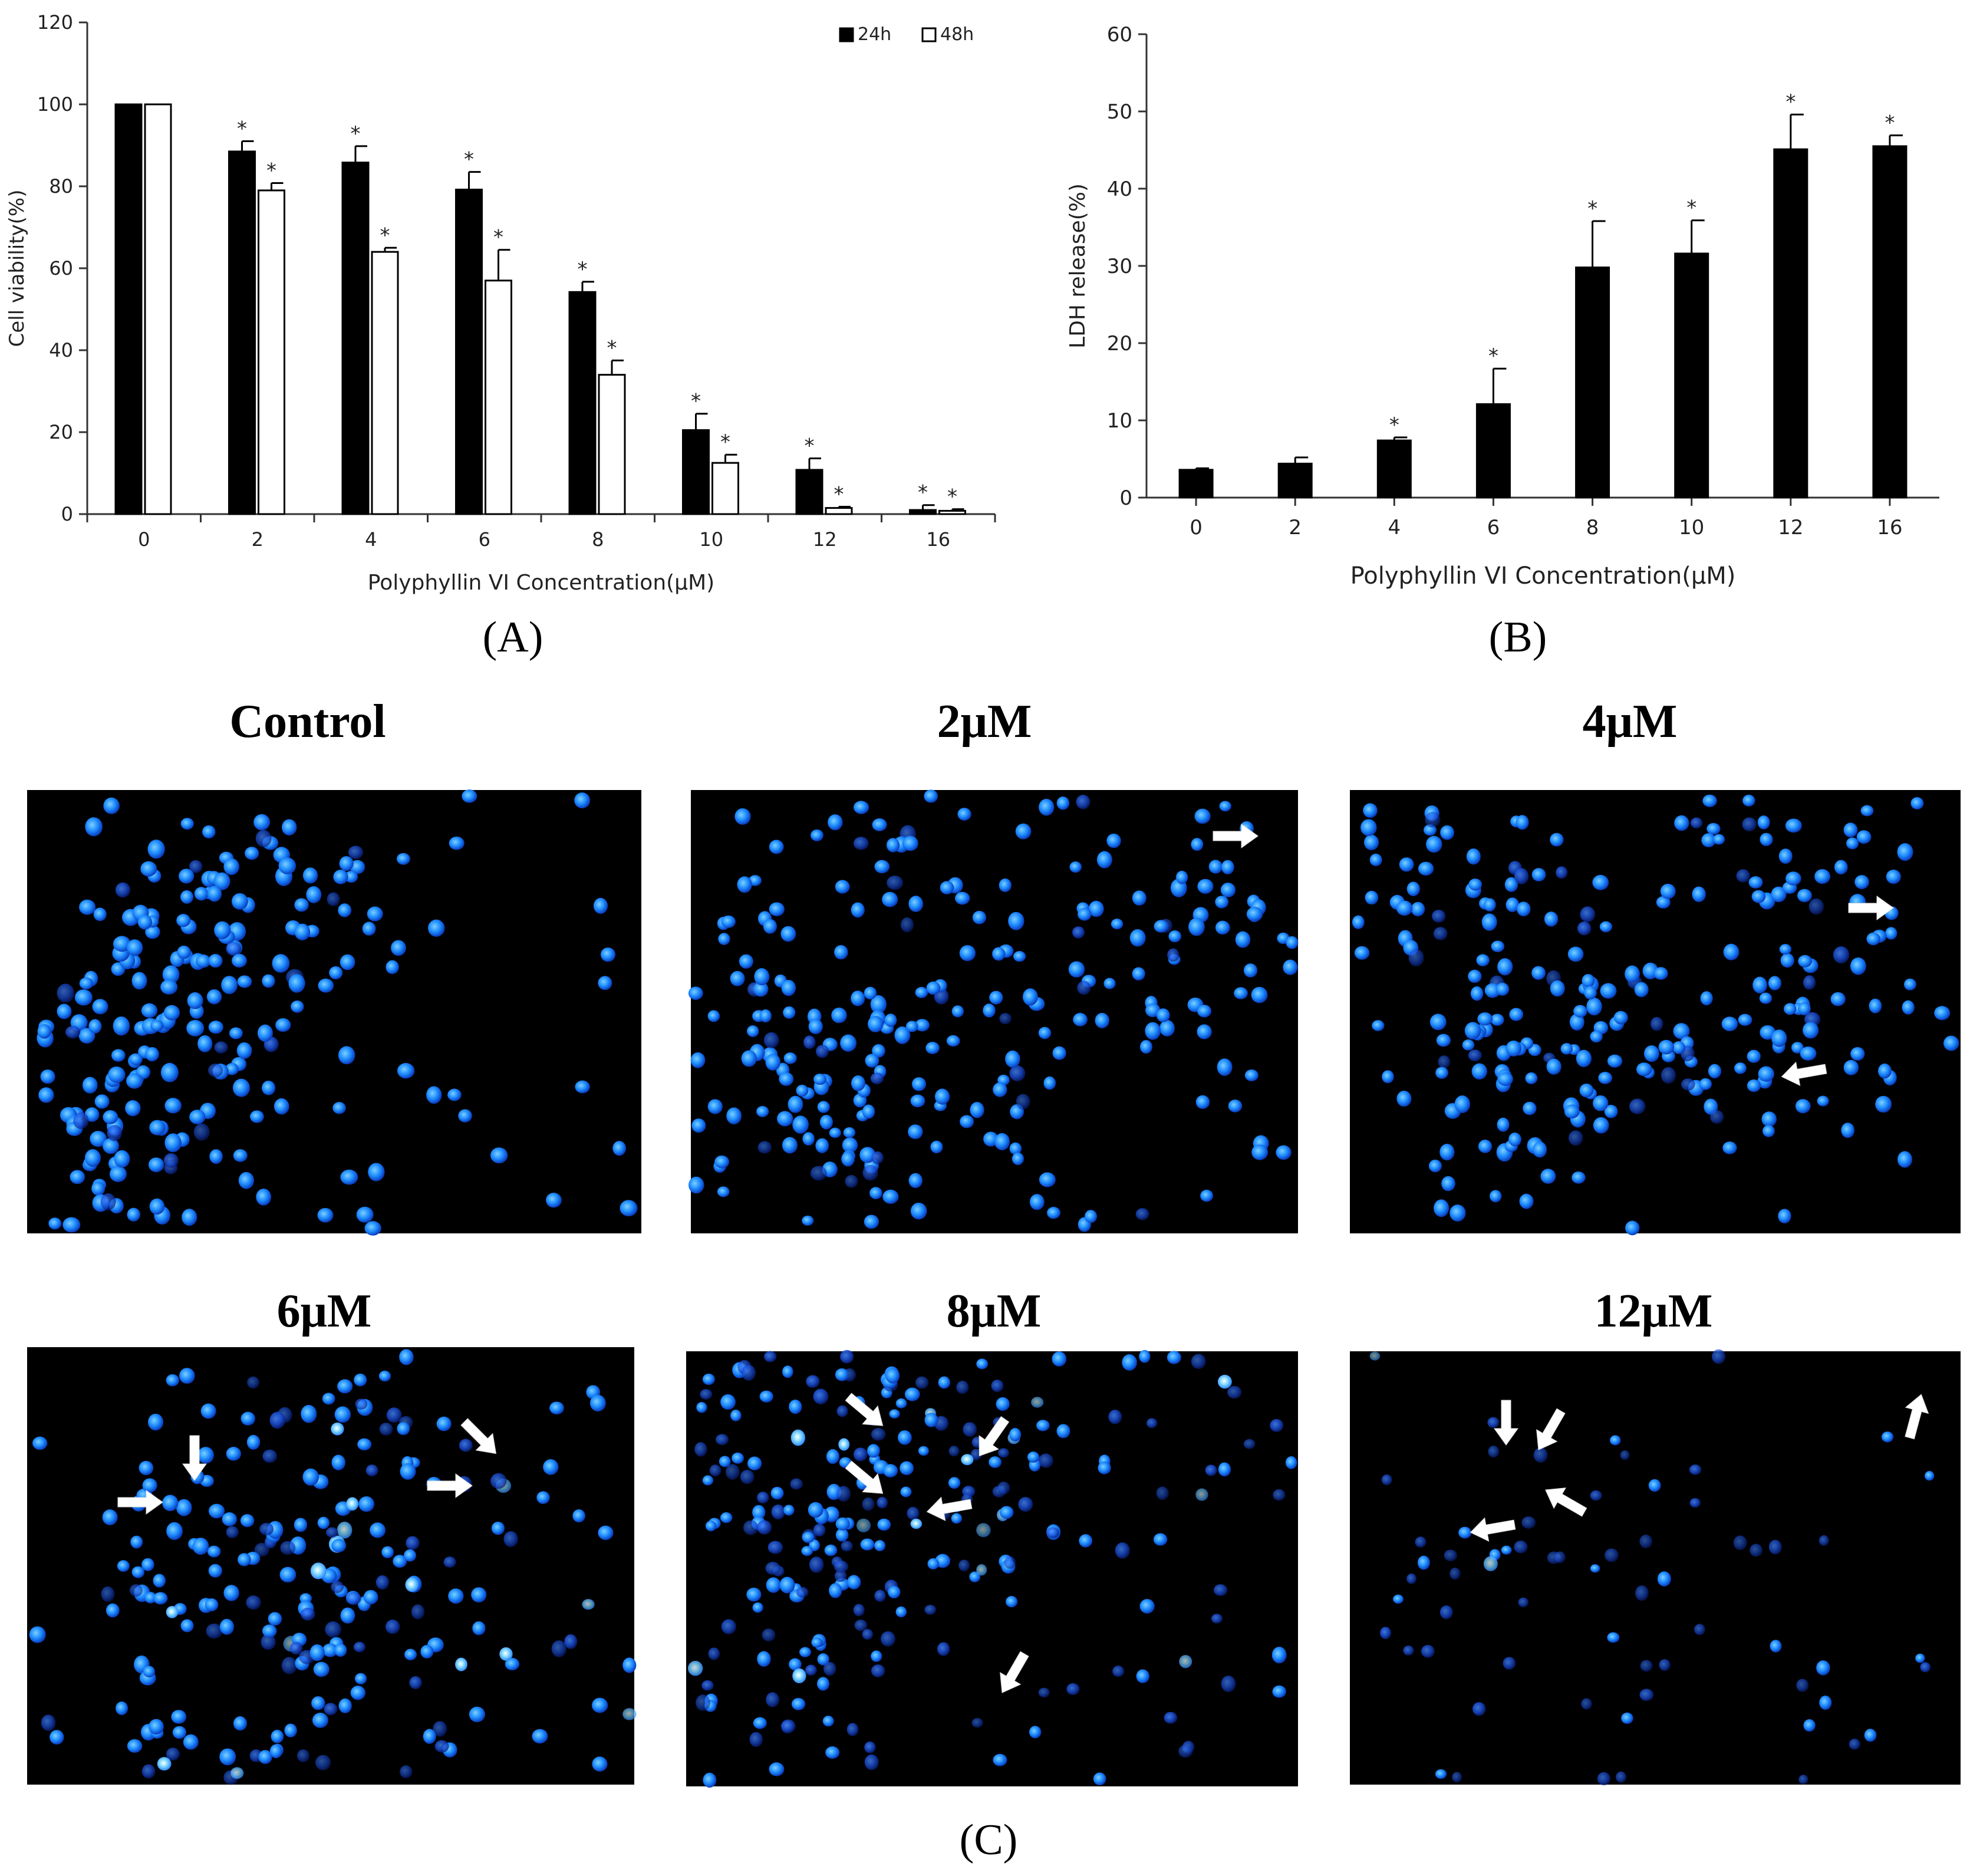 This screenshot has height=1876, width=1970. What do you see at coordinates (257, 540) in the screenshot?
I see `x-tick-label: 2` at bounding box center [257, 540].